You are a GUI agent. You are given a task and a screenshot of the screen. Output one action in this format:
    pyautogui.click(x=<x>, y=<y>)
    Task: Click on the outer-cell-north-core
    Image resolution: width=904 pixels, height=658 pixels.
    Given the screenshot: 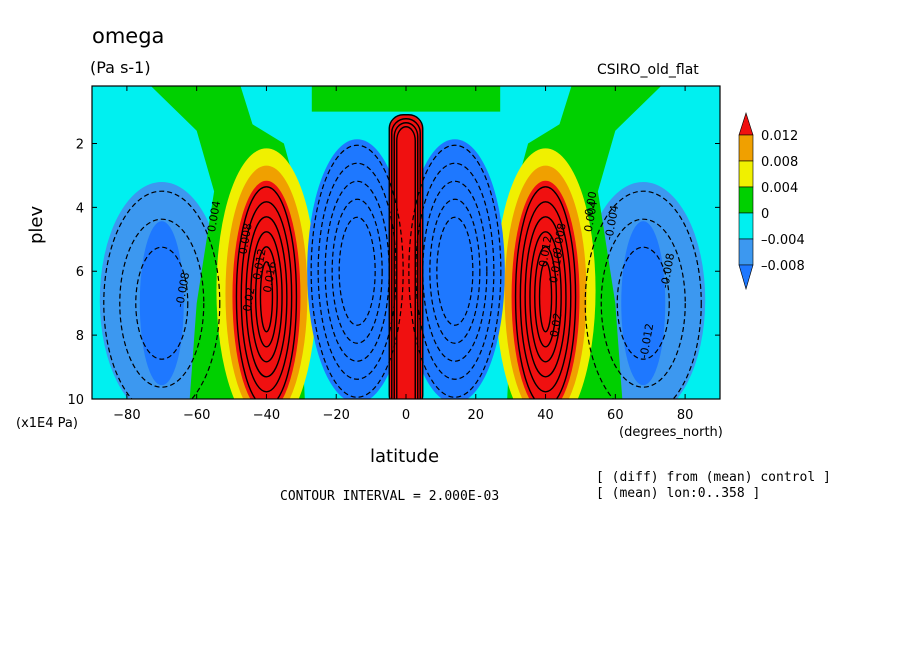 What is the action you would take?
    pyautogui.click(x=643, y=303)
    